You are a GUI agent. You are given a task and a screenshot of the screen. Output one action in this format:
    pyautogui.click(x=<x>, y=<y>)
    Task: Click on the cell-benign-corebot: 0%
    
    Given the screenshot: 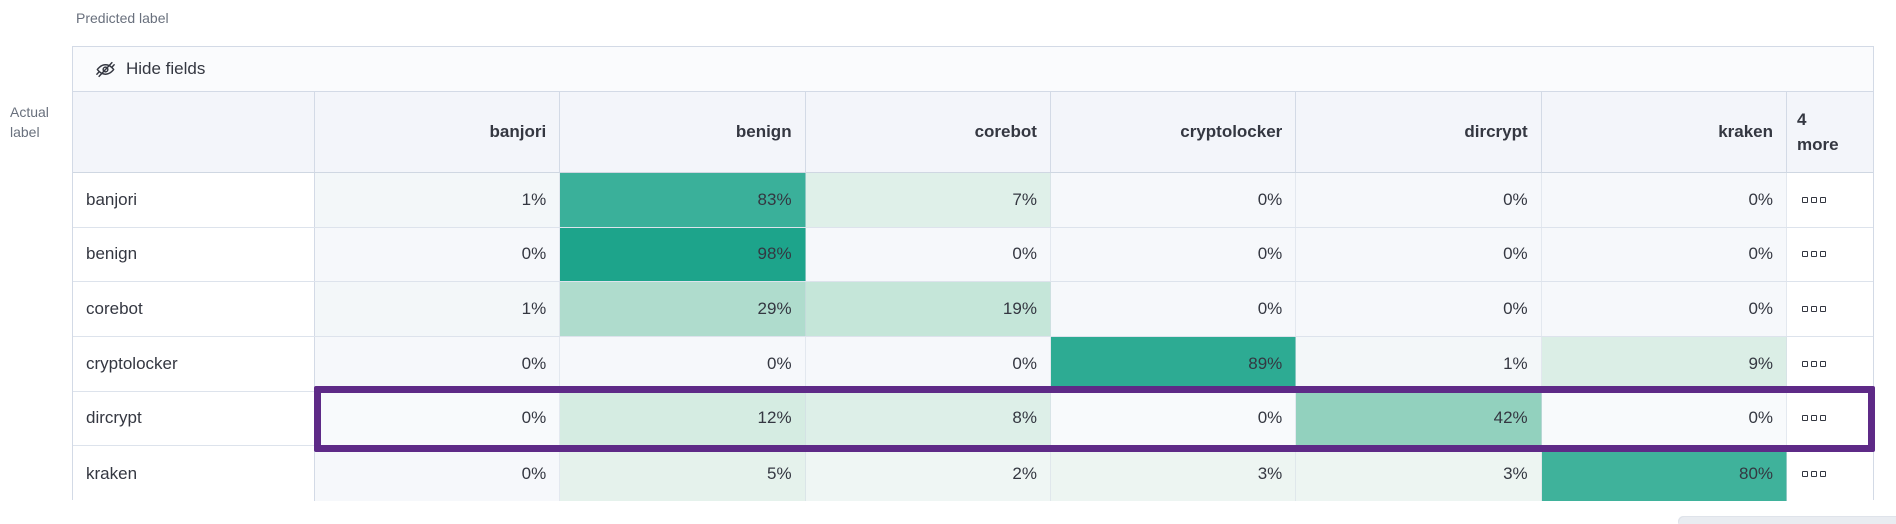 What is the action you would take?
    pyautogui.click(x=928, y=254)
    